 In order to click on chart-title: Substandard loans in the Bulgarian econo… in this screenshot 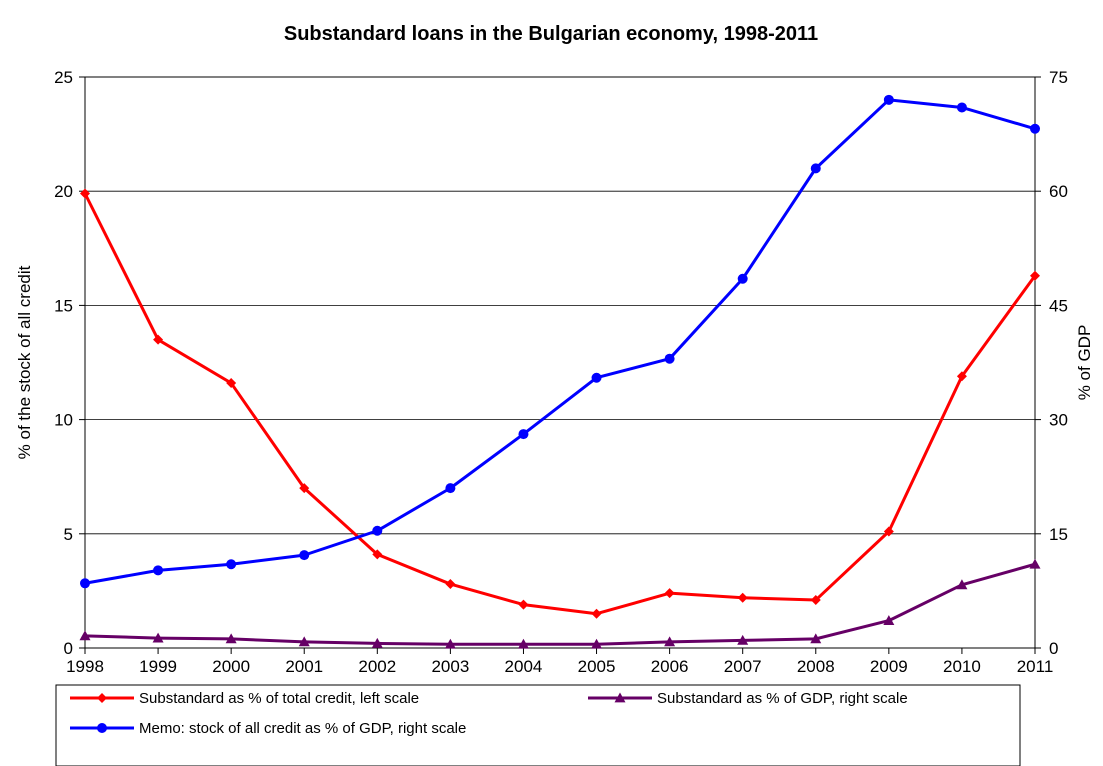, I will do `click(551, 34)`.